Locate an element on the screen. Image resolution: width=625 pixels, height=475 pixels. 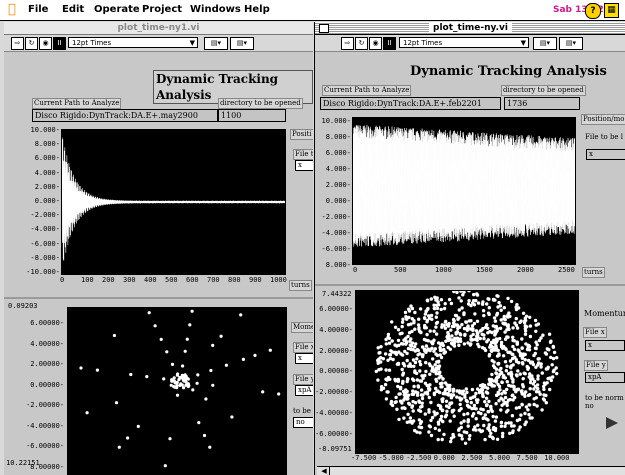
x-tick-label: 600 is located at coordinates (192, 280).